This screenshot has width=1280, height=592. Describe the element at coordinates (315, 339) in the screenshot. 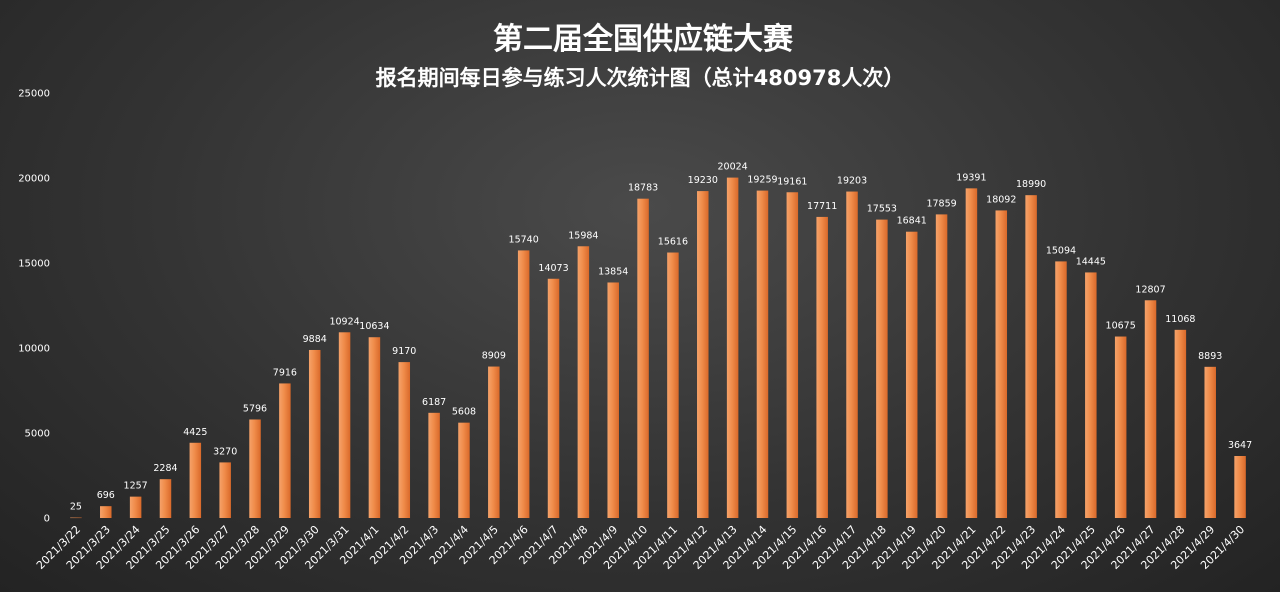

I see `bar-value-label: 9884` at that location.